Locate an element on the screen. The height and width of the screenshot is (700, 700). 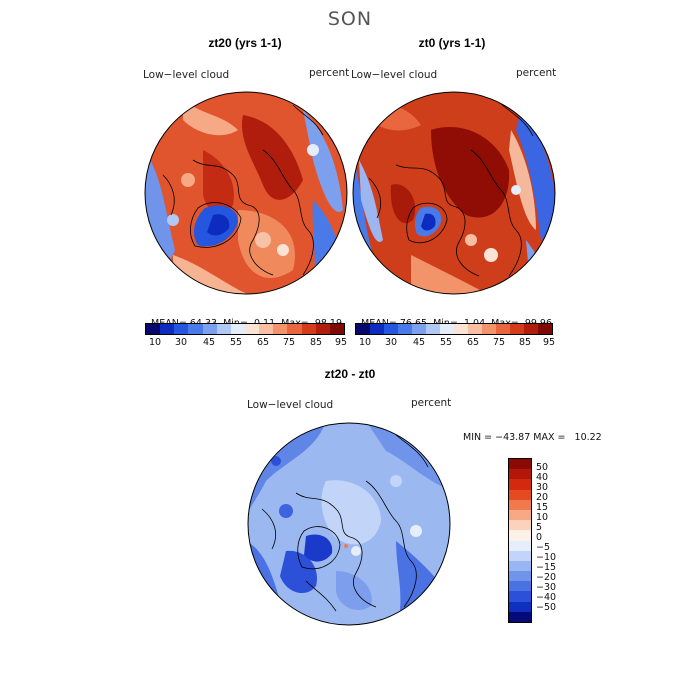
colorbar-tick: −10 is located at coordinates (546, 557).